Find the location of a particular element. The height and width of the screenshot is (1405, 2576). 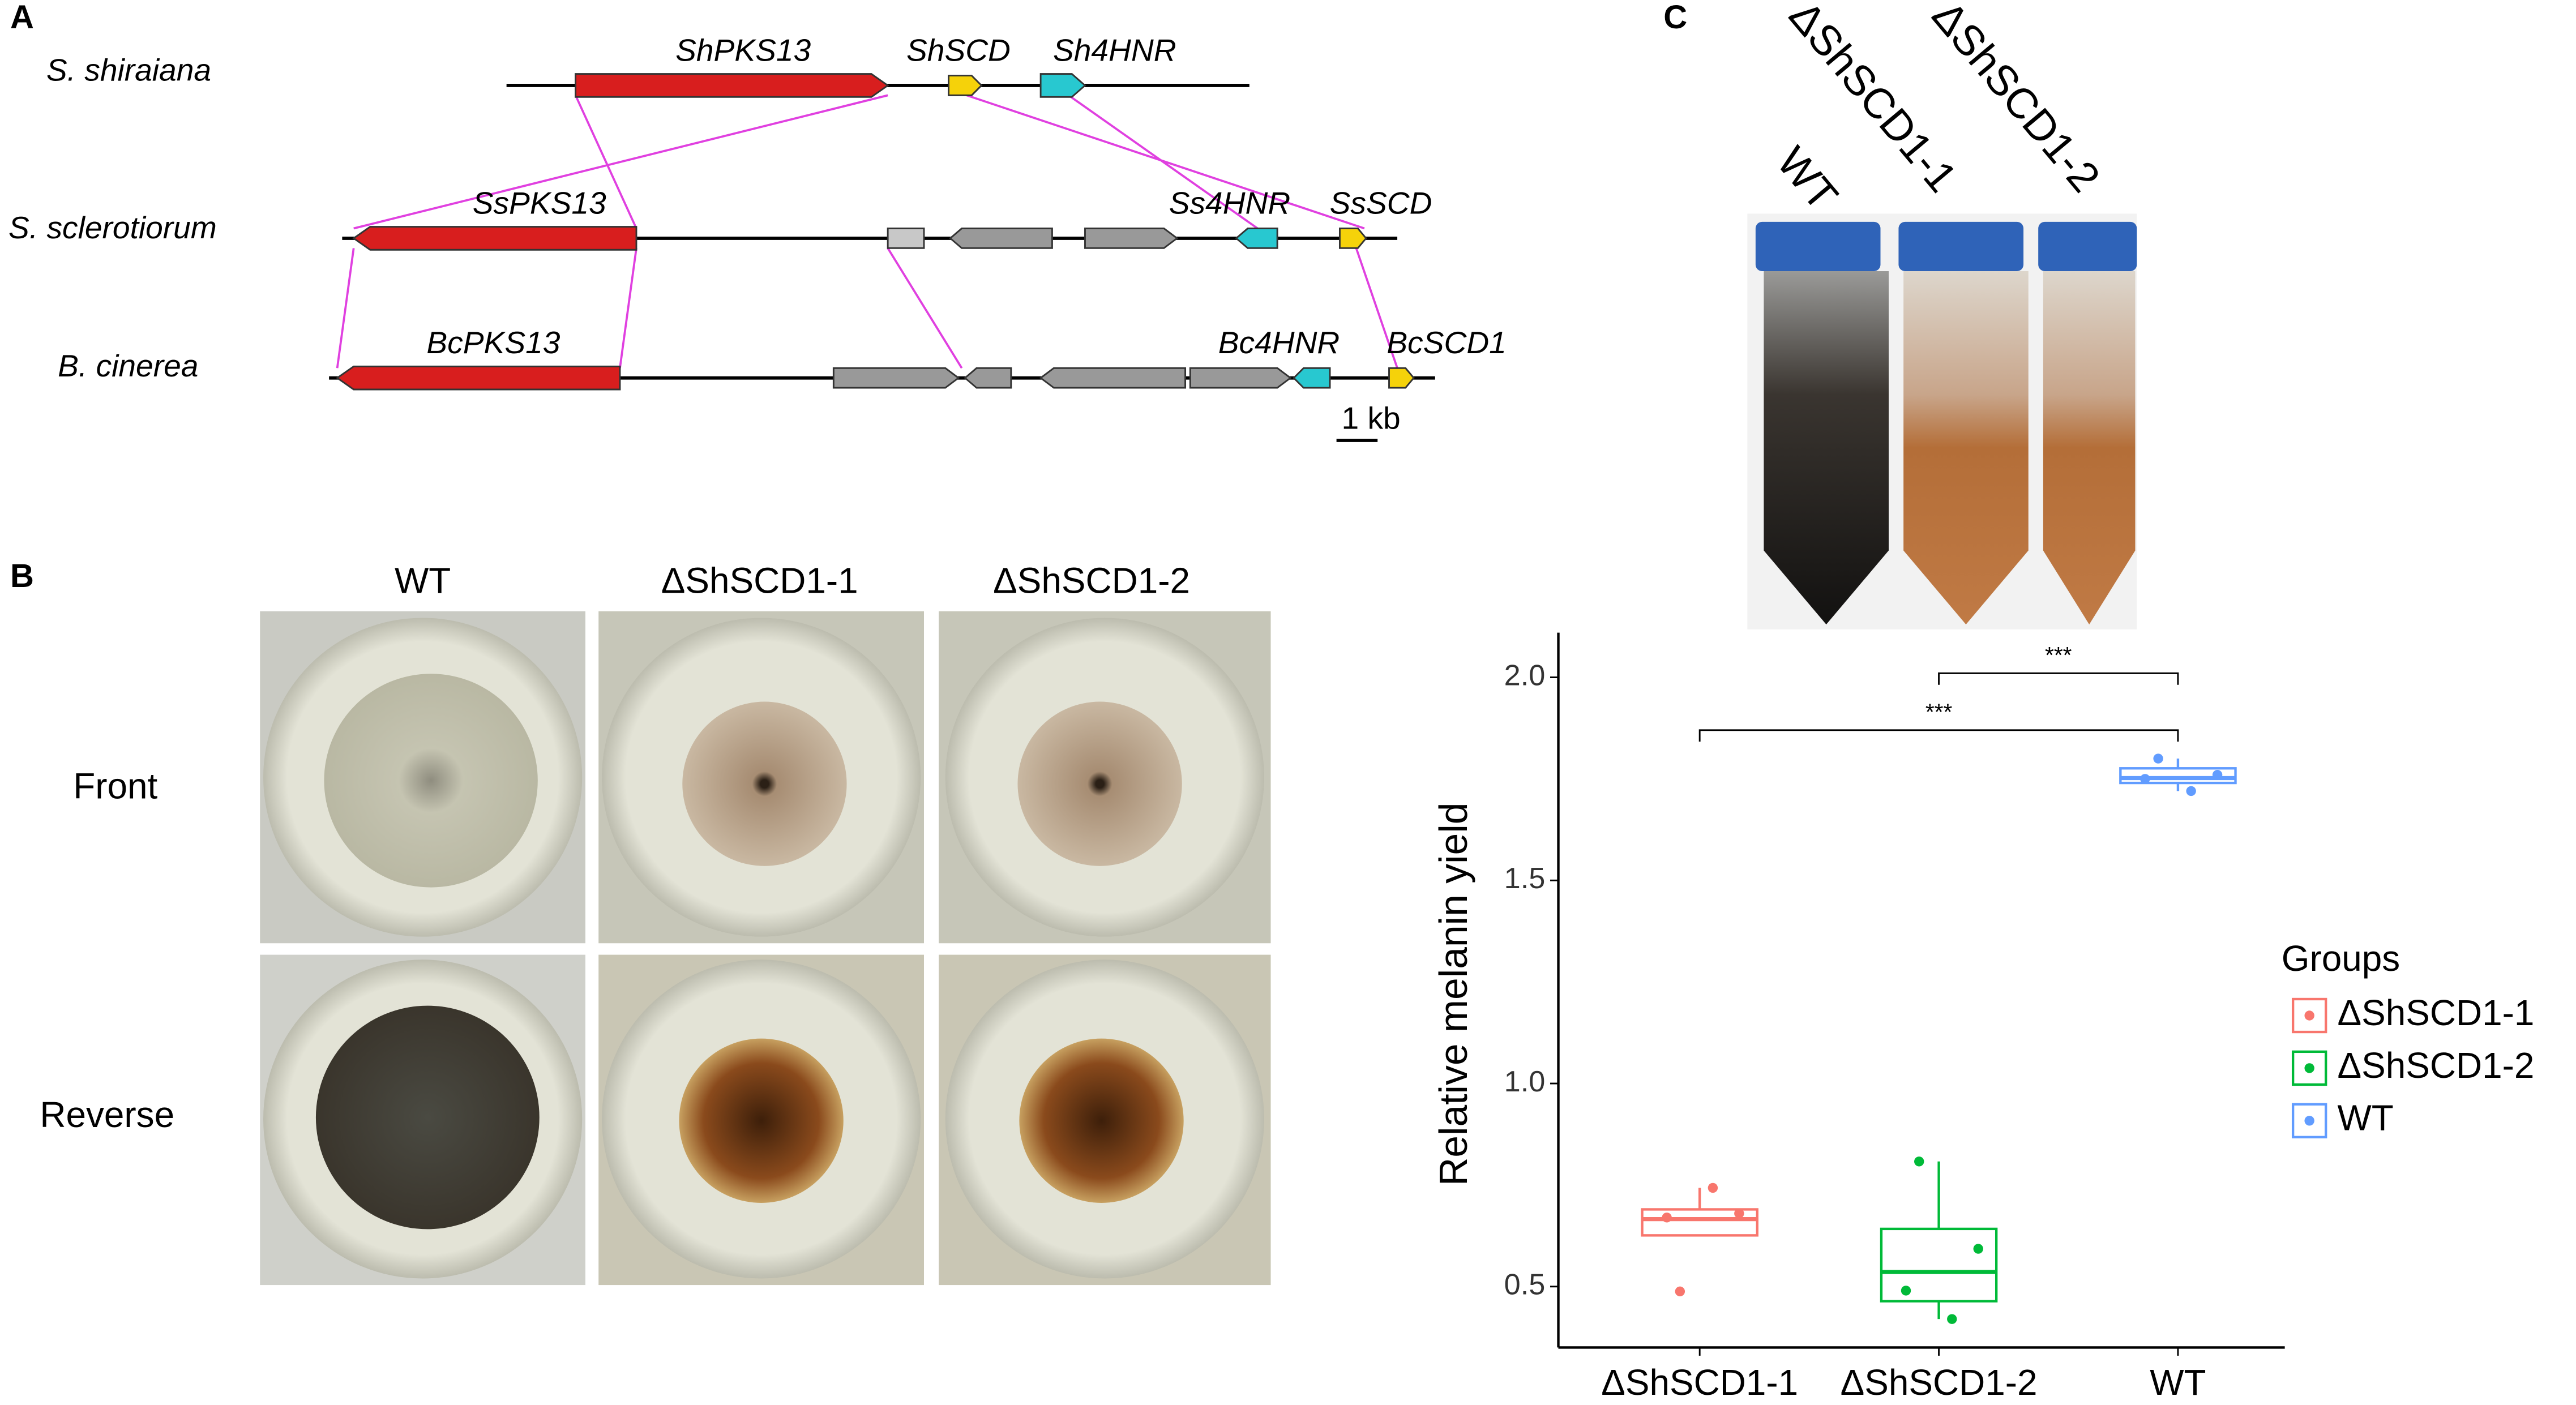

column-label: ΔShSCD1-1 is located at coordinates (759, 581).